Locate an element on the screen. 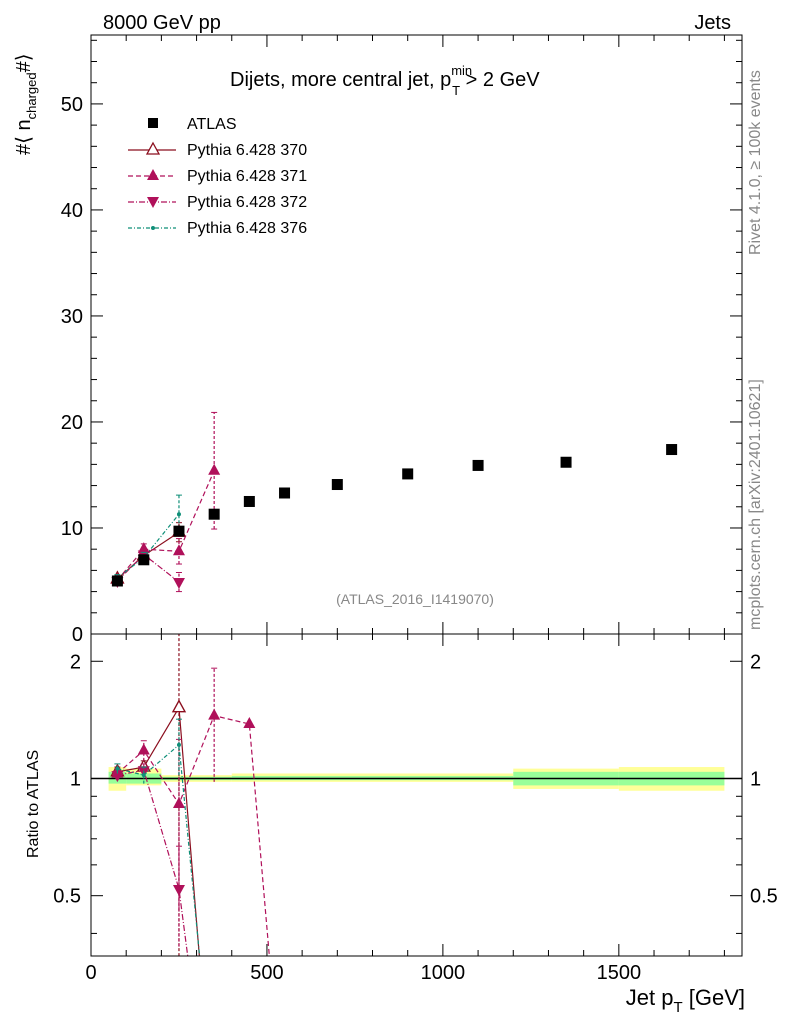 The width and height of the screenshot is (786, 1024). ylabel-main: #⟨ n is located at coordinates (24, 137).